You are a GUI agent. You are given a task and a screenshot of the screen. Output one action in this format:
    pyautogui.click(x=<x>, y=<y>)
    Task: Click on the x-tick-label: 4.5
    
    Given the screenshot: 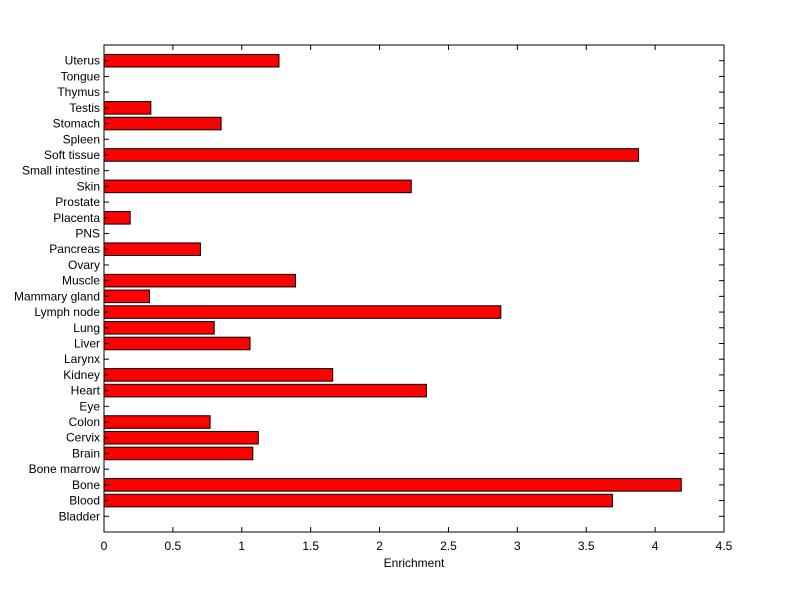 What is the action you would take?
    pyautogui.click(x=724, y=546)
    